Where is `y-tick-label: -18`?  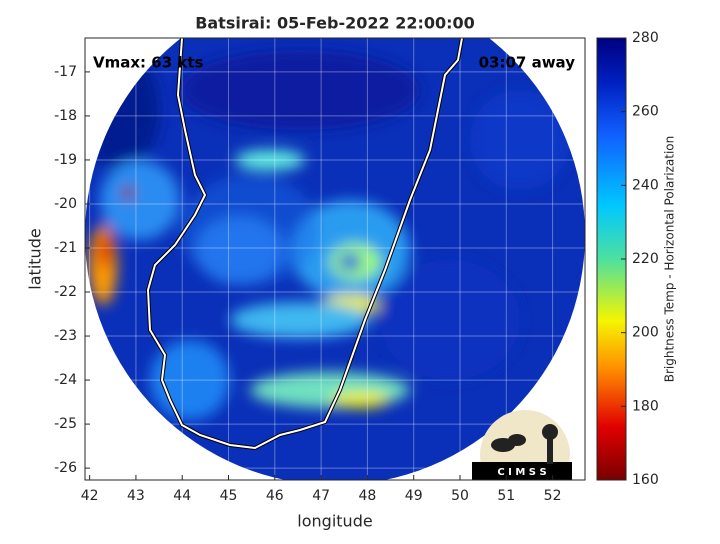 y-tick-label: -18 is located at coordinates (65, 116).